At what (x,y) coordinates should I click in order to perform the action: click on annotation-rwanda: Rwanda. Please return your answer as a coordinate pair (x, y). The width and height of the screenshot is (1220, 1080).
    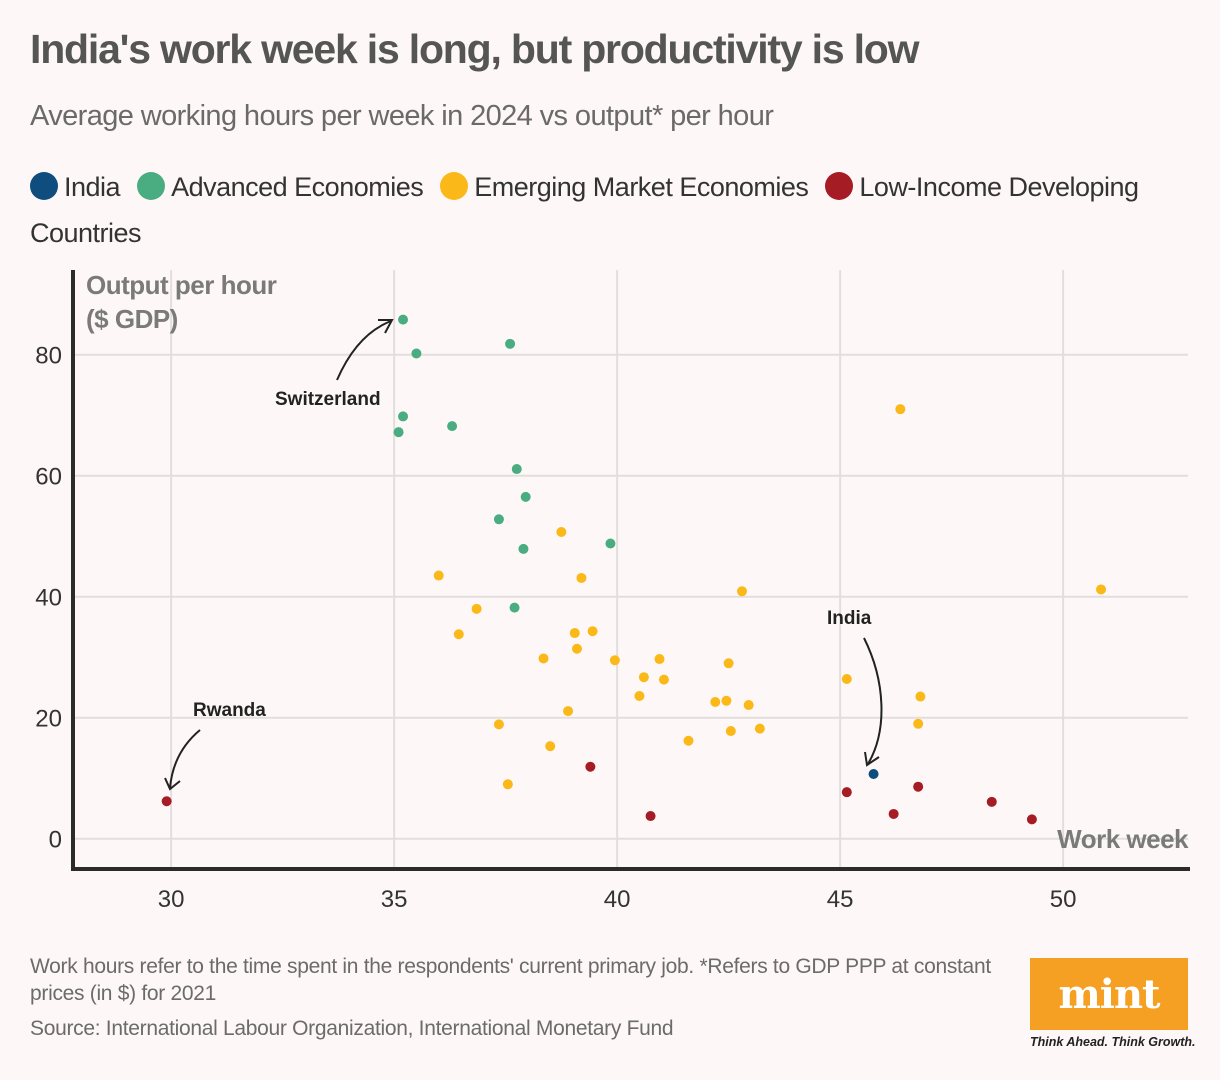
    Looking at the image, I should click on (229, 710).